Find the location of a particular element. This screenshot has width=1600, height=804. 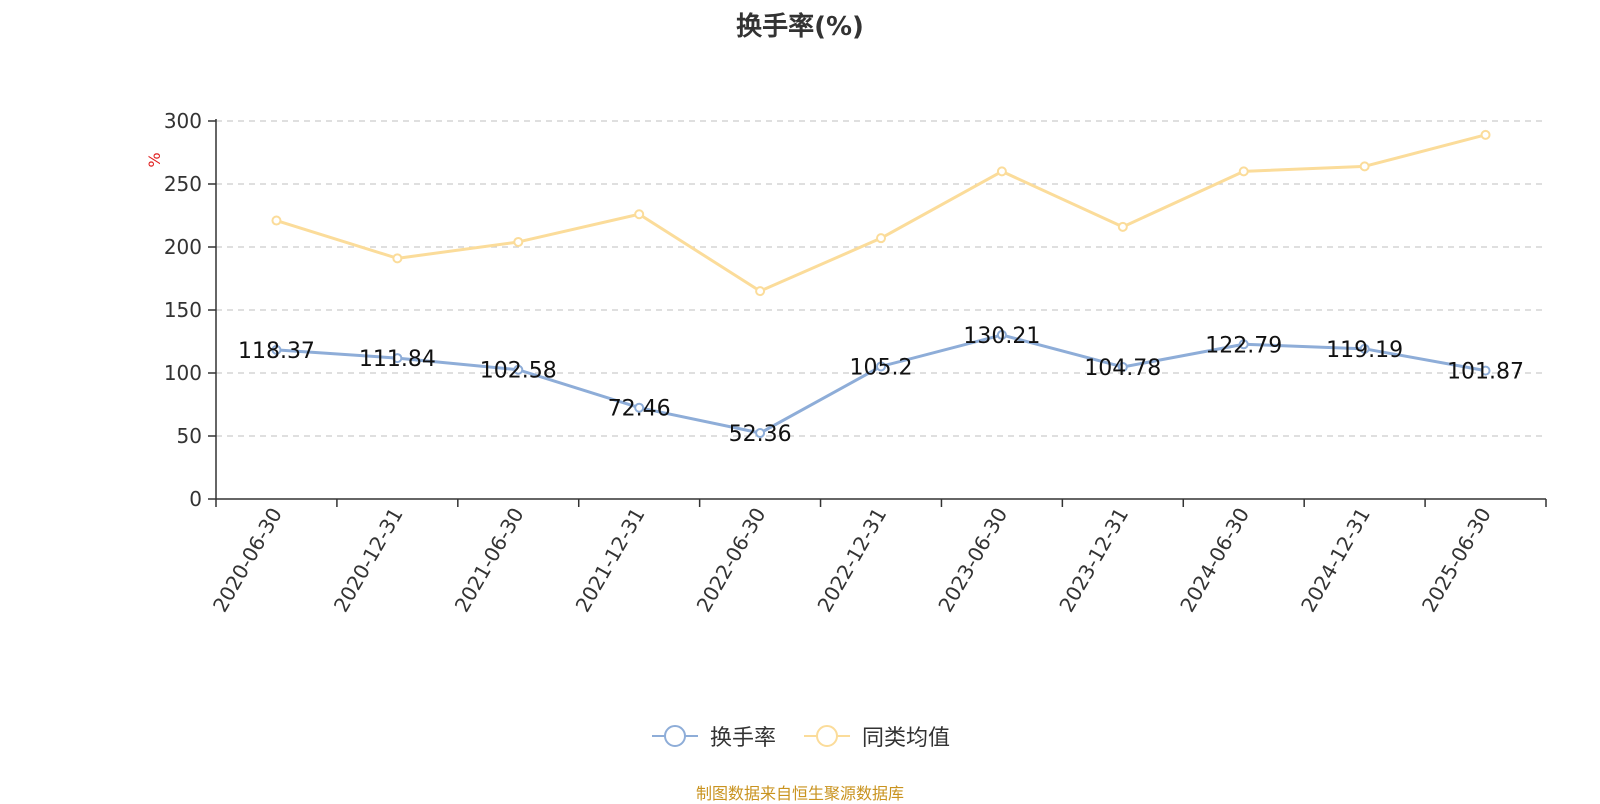

x-tick-label: 2023-12-31 is located at coordinates (1093, 560).